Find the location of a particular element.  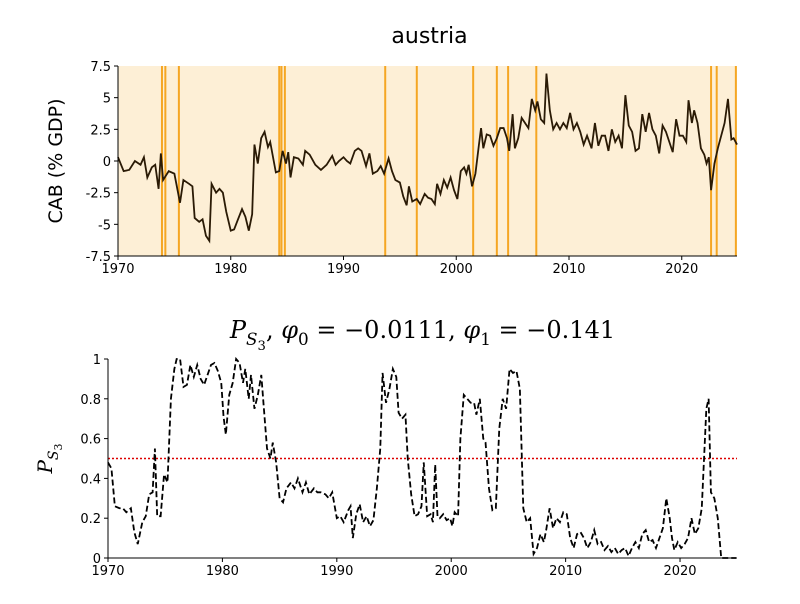

y-axis-label: PS3 is located at coordinates (49, 458).